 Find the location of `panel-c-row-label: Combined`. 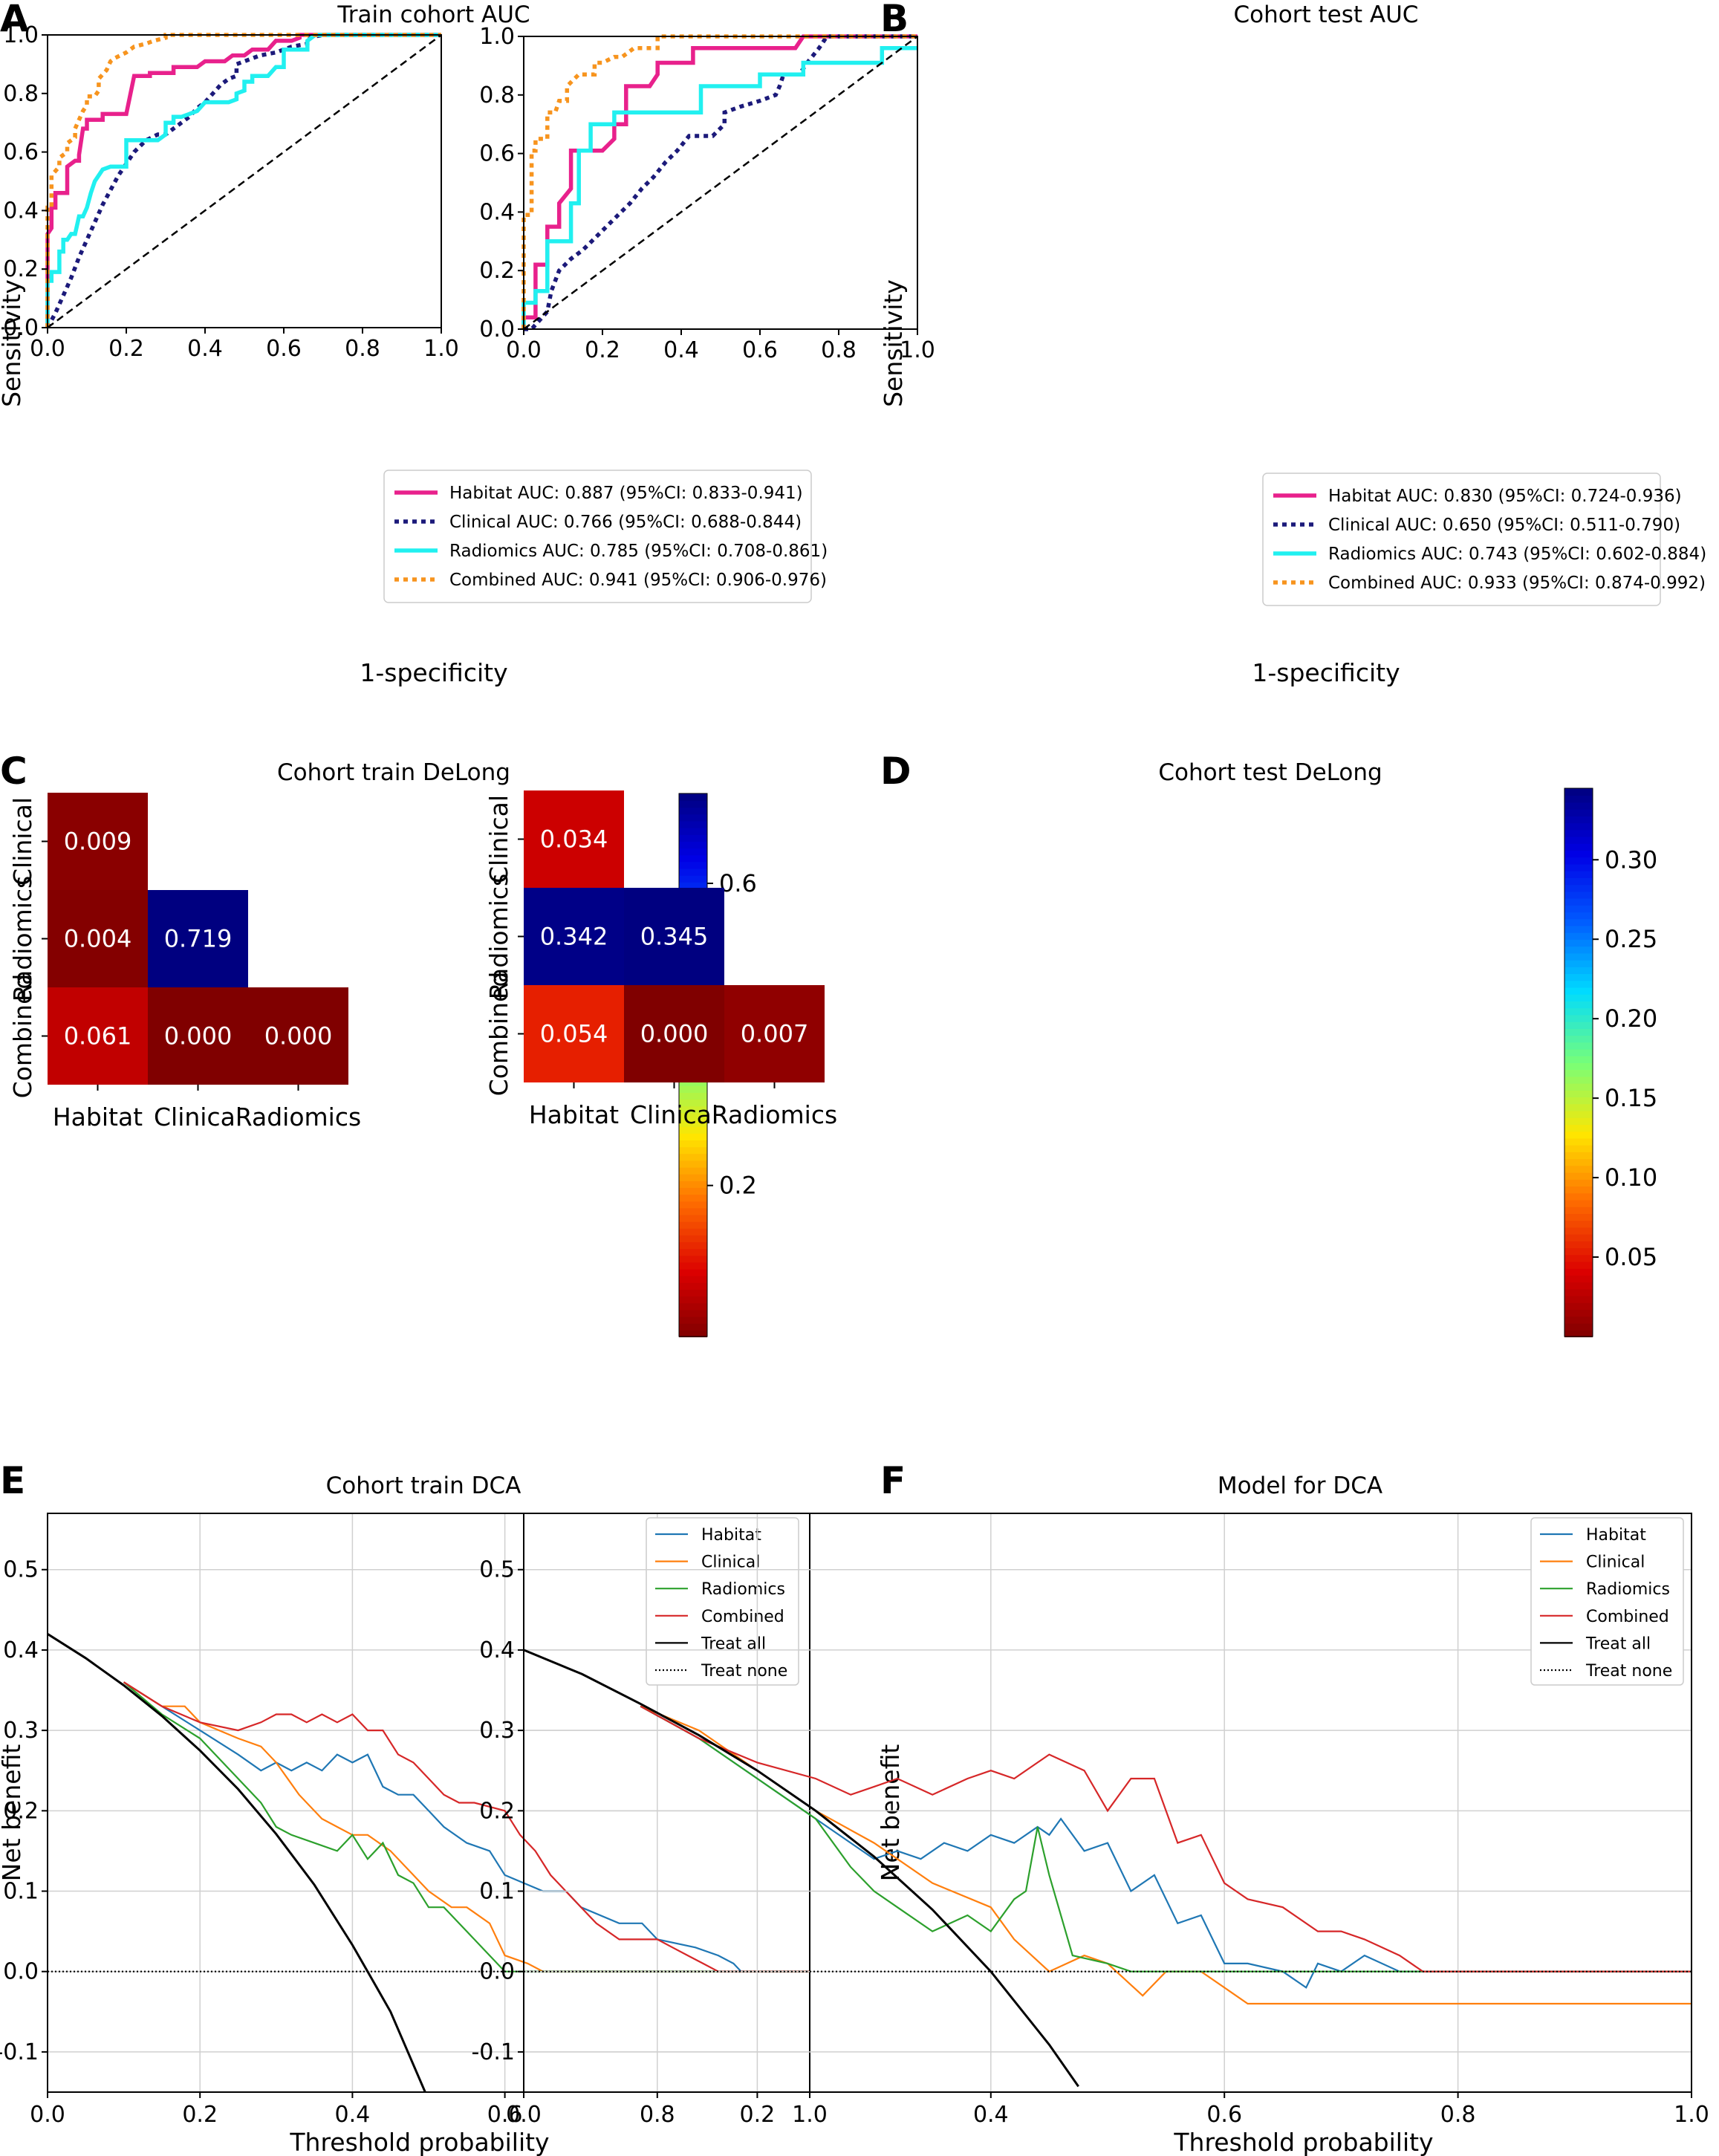

panel-c-row-label: Combined is located at coordinates (22, 1036).